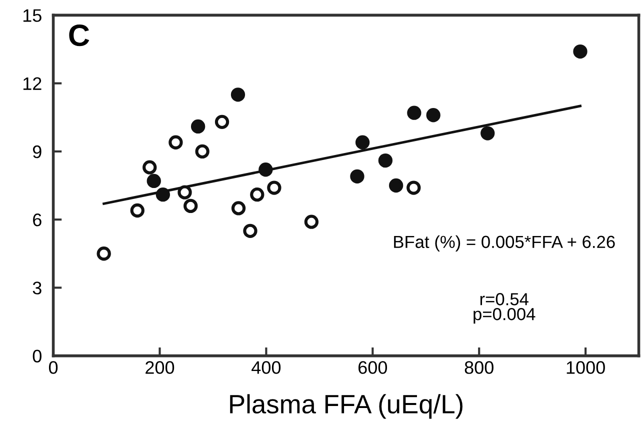  Describe the element at coordinates (505, 308) in the screenshot. I see `annotation: r=0.54 p=0.004` at that location.